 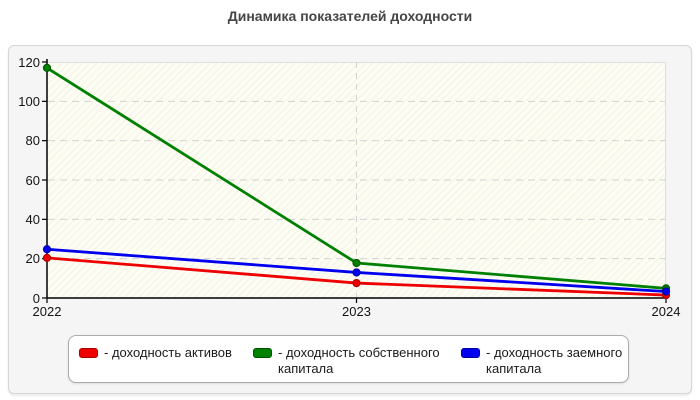 I want to click on legend-label: - доходность собственного капитала, so click(x=359, y=360).